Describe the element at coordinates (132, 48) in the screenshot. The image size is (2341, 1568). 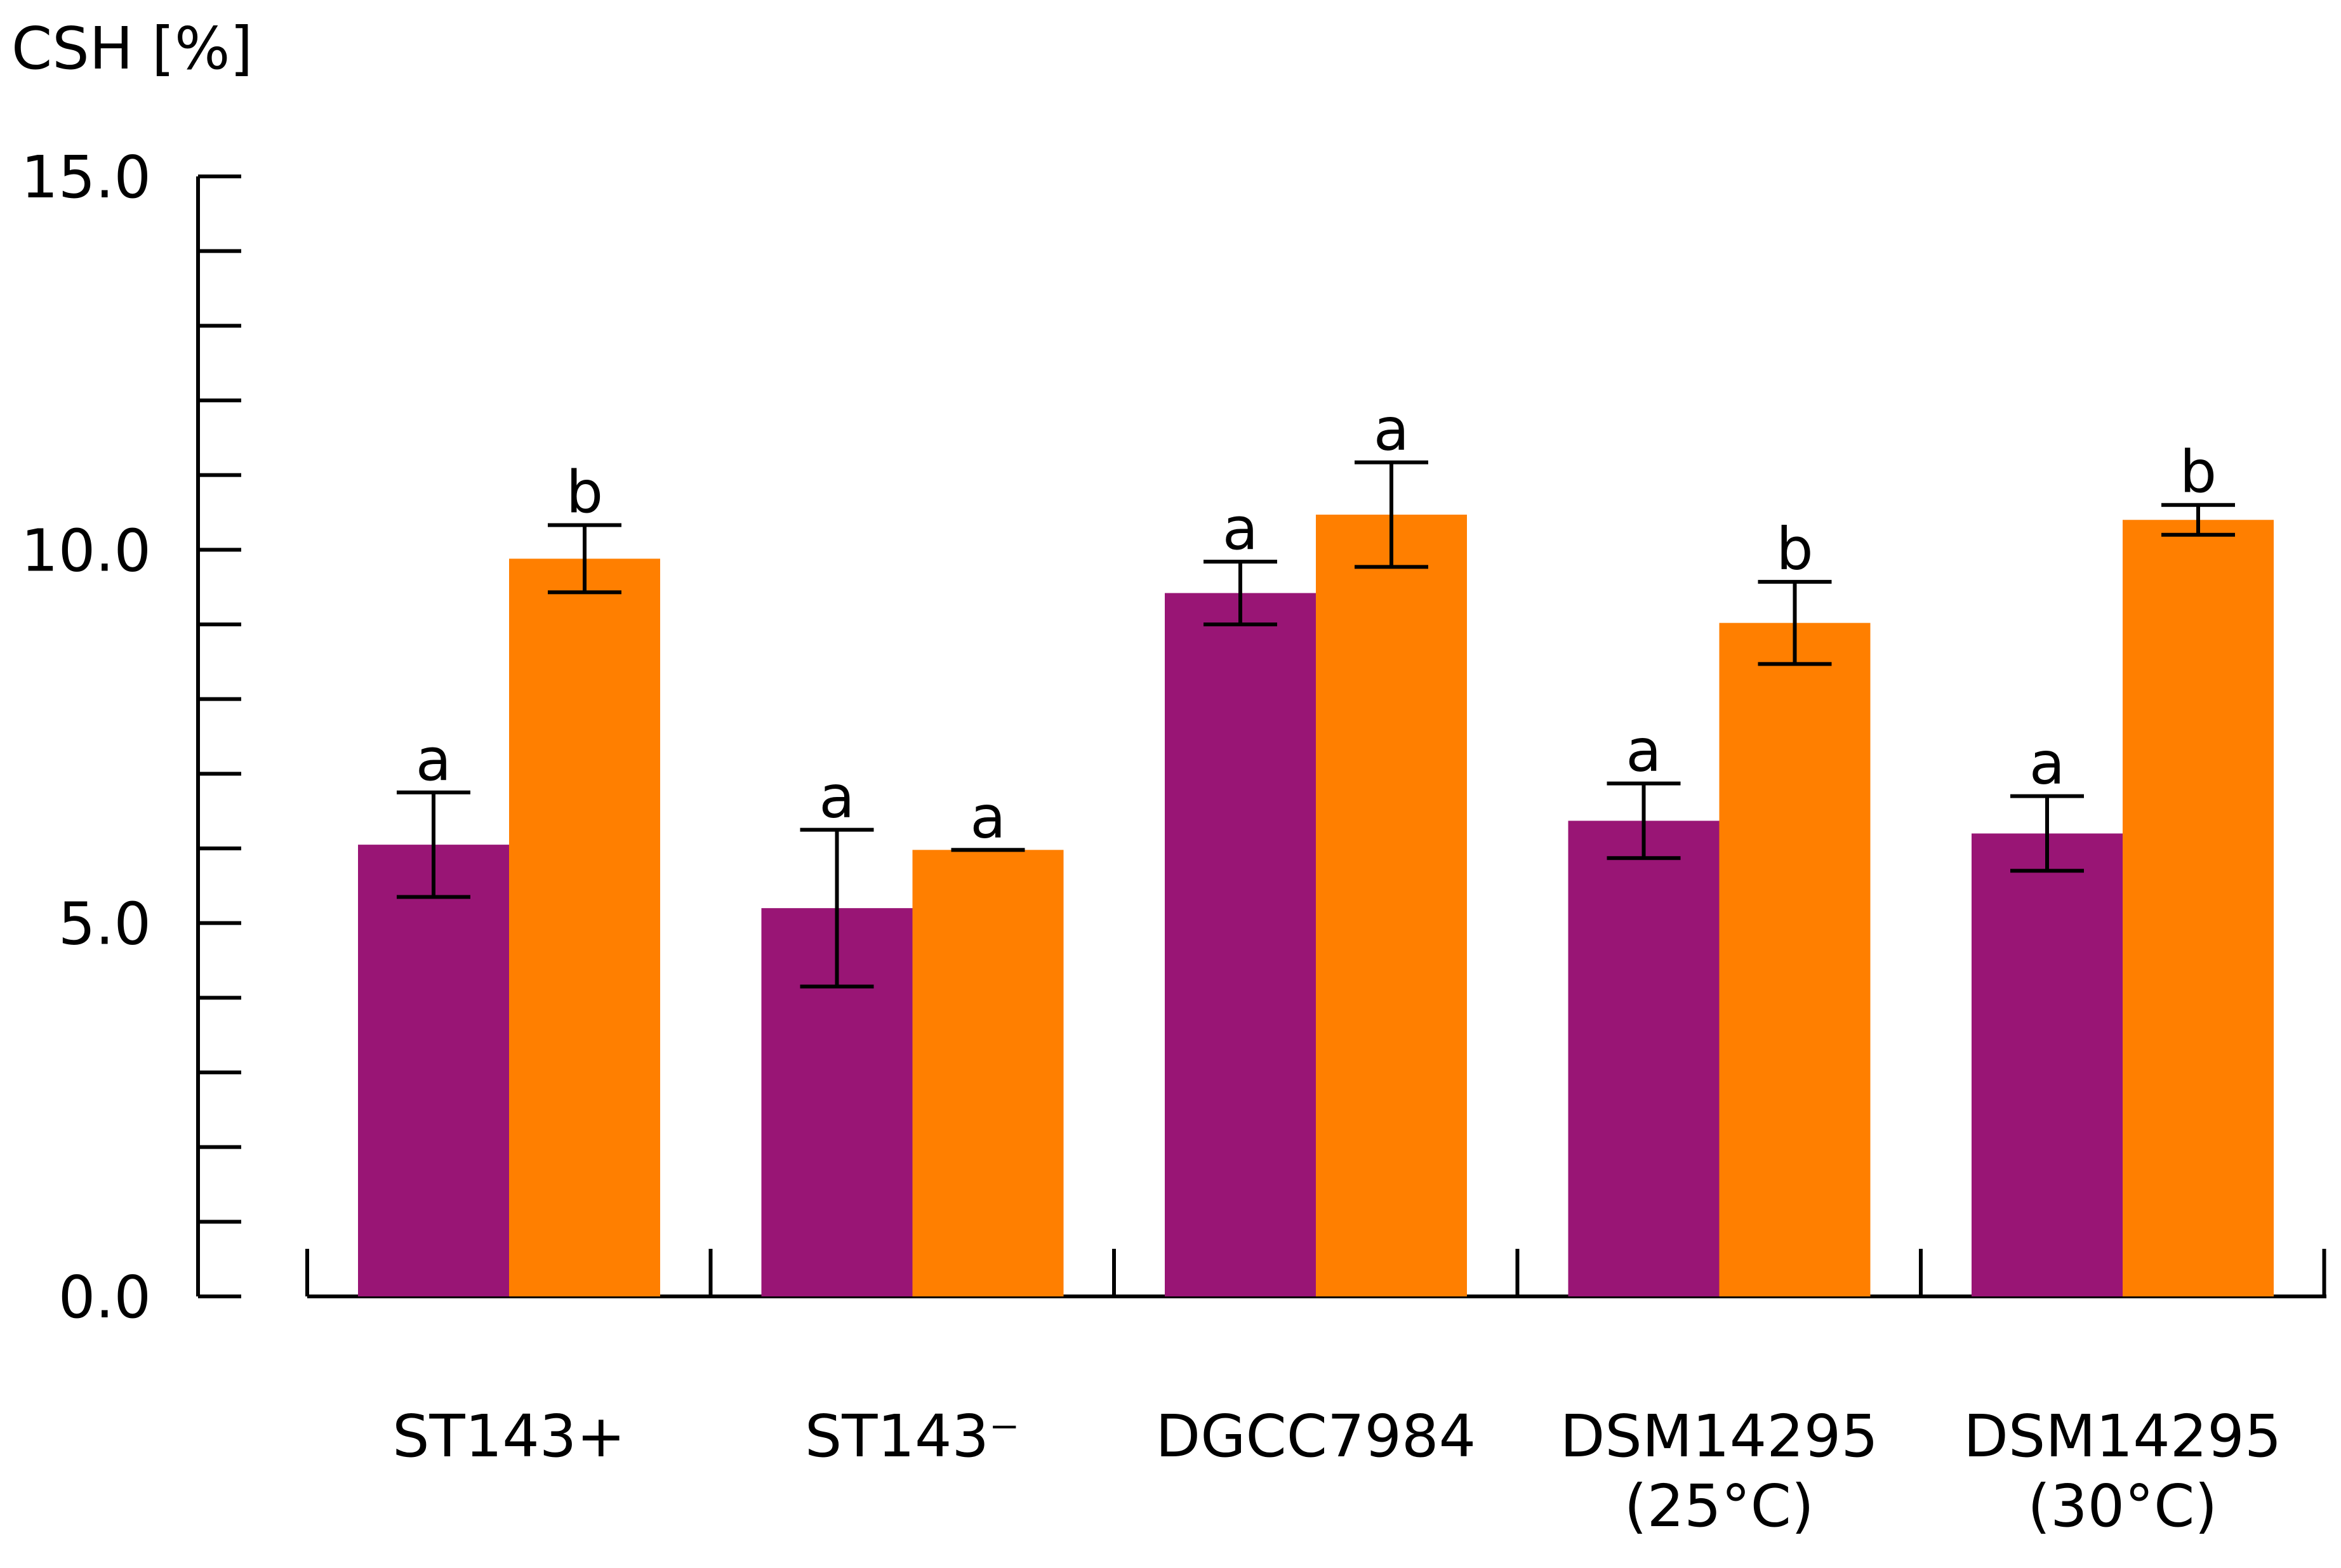
I see `y-axis-title: CSH [%]` at that location.